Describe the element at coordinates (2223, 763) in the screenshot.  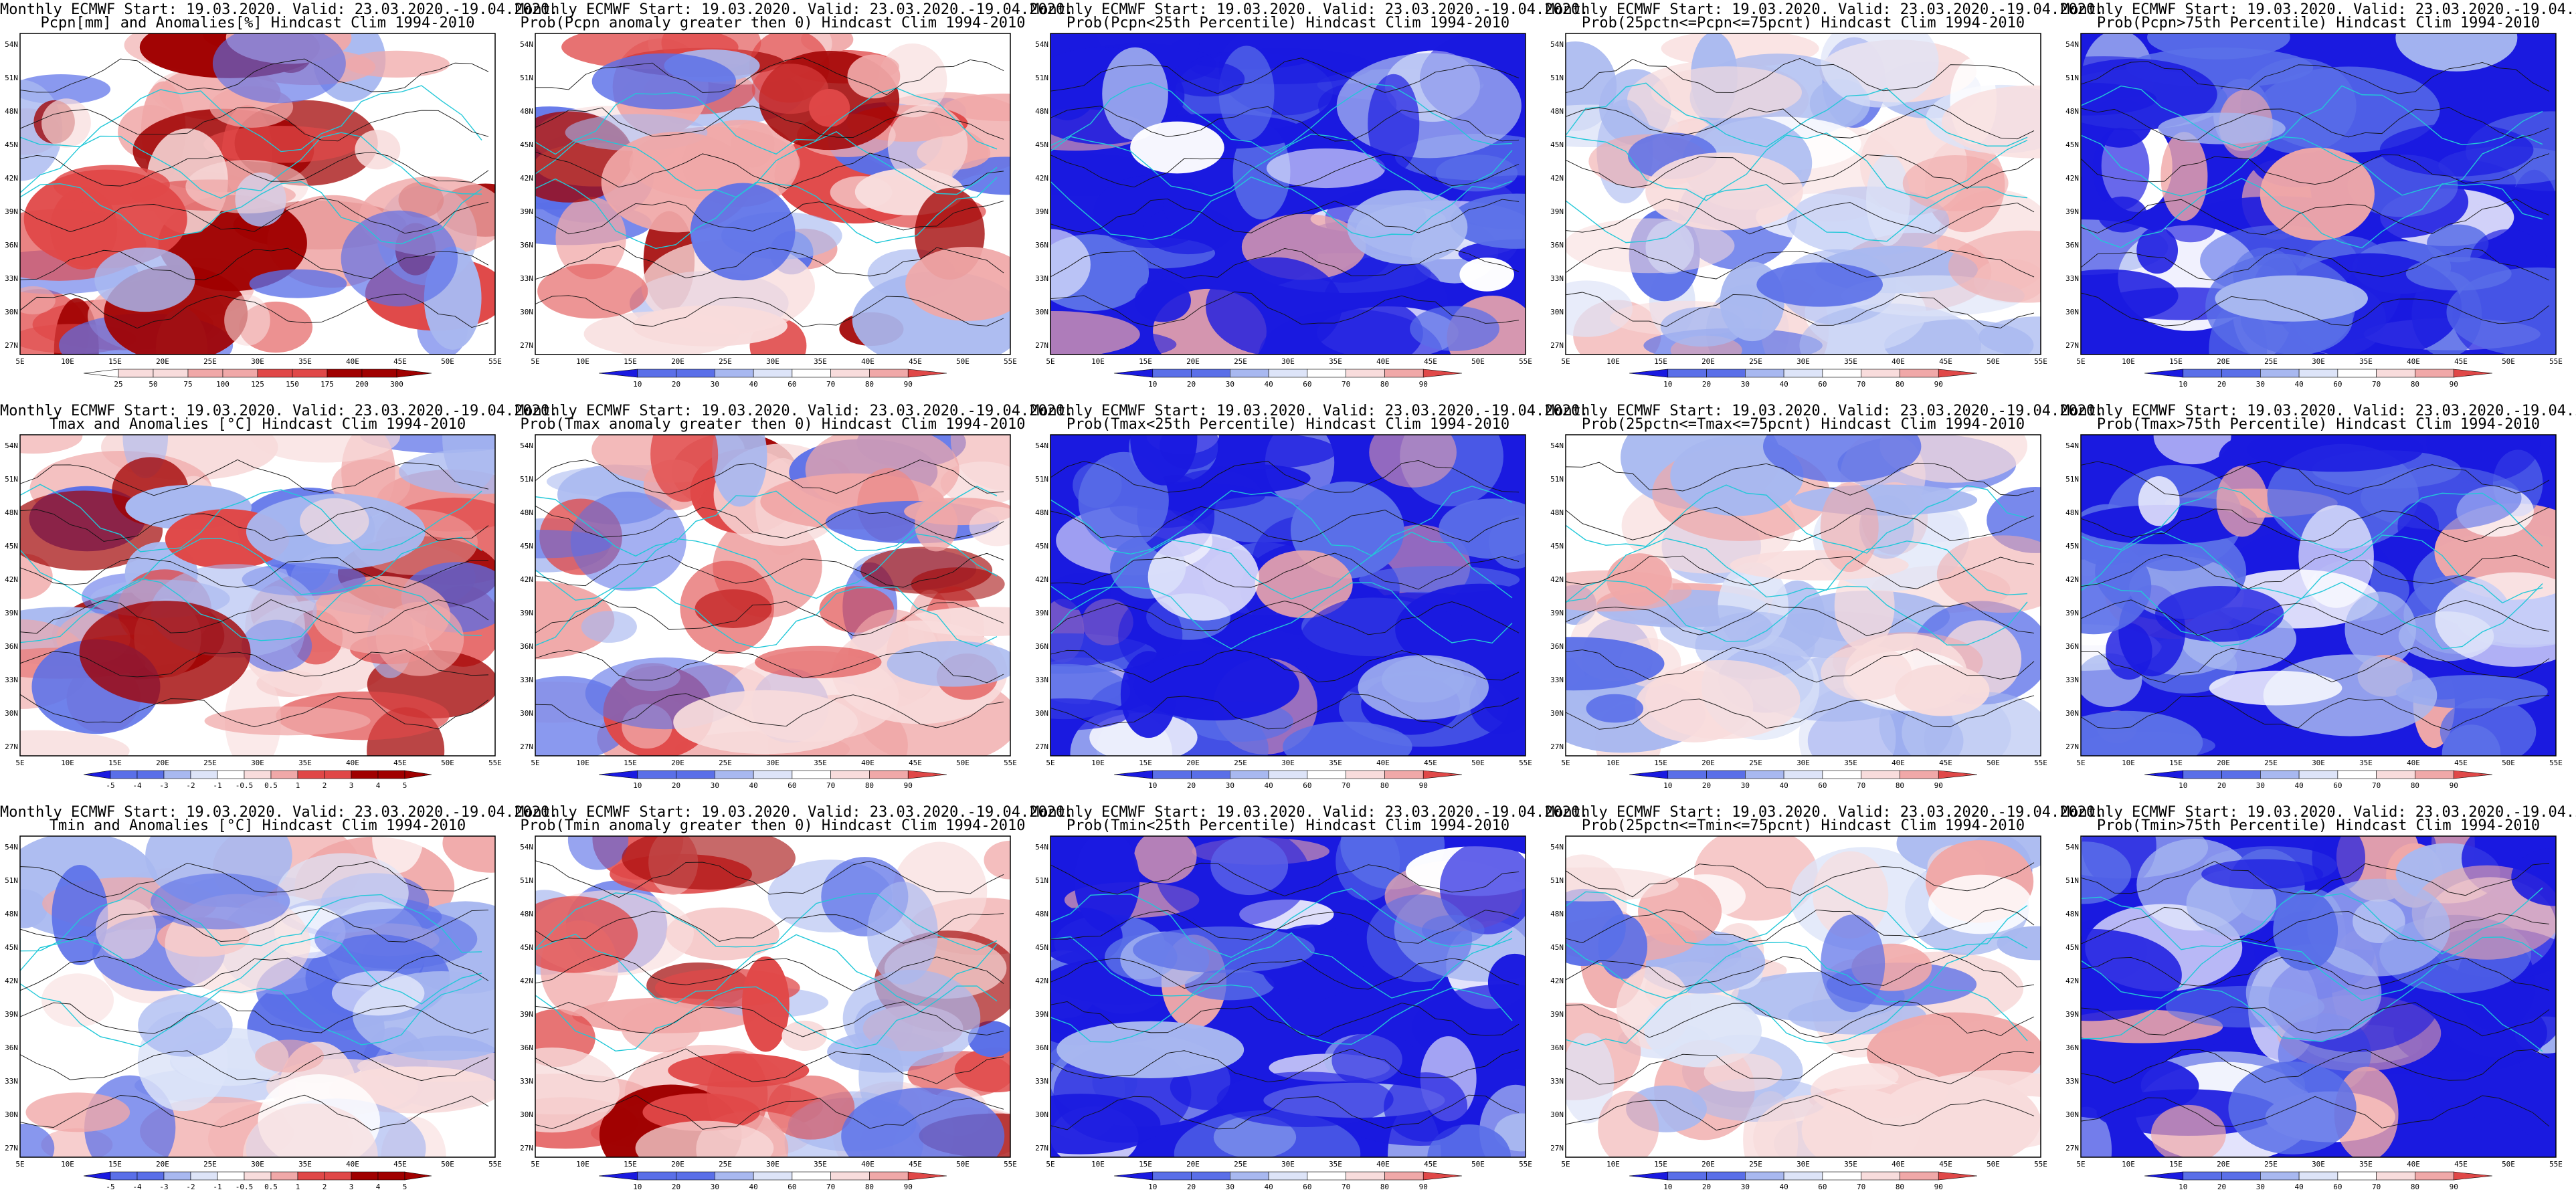
I see `lon-tick-label: 20E` at that location.